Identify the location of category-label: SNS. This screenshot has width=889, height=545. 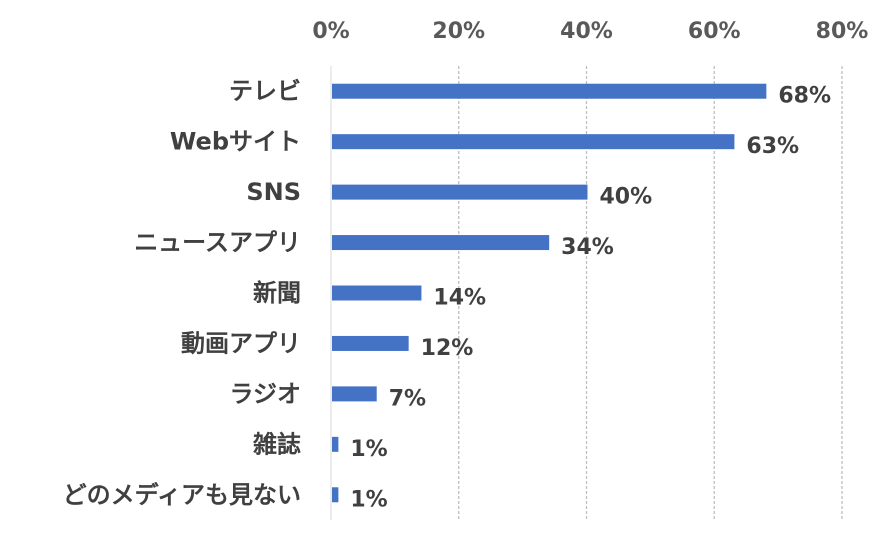
(273, 192).